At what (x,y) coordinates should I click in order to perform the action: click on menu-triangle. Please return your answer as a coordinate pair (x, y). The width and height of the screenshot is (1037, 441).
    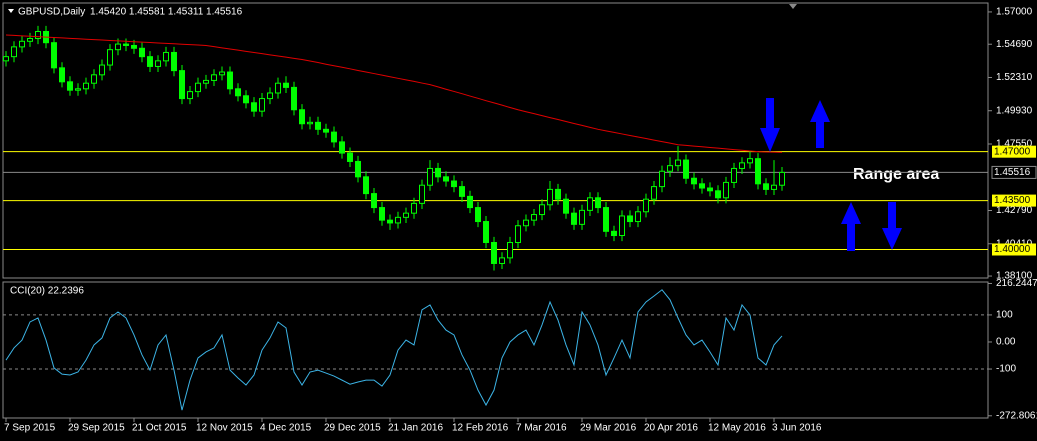
    Looking at the image, I should click on (11, 11).